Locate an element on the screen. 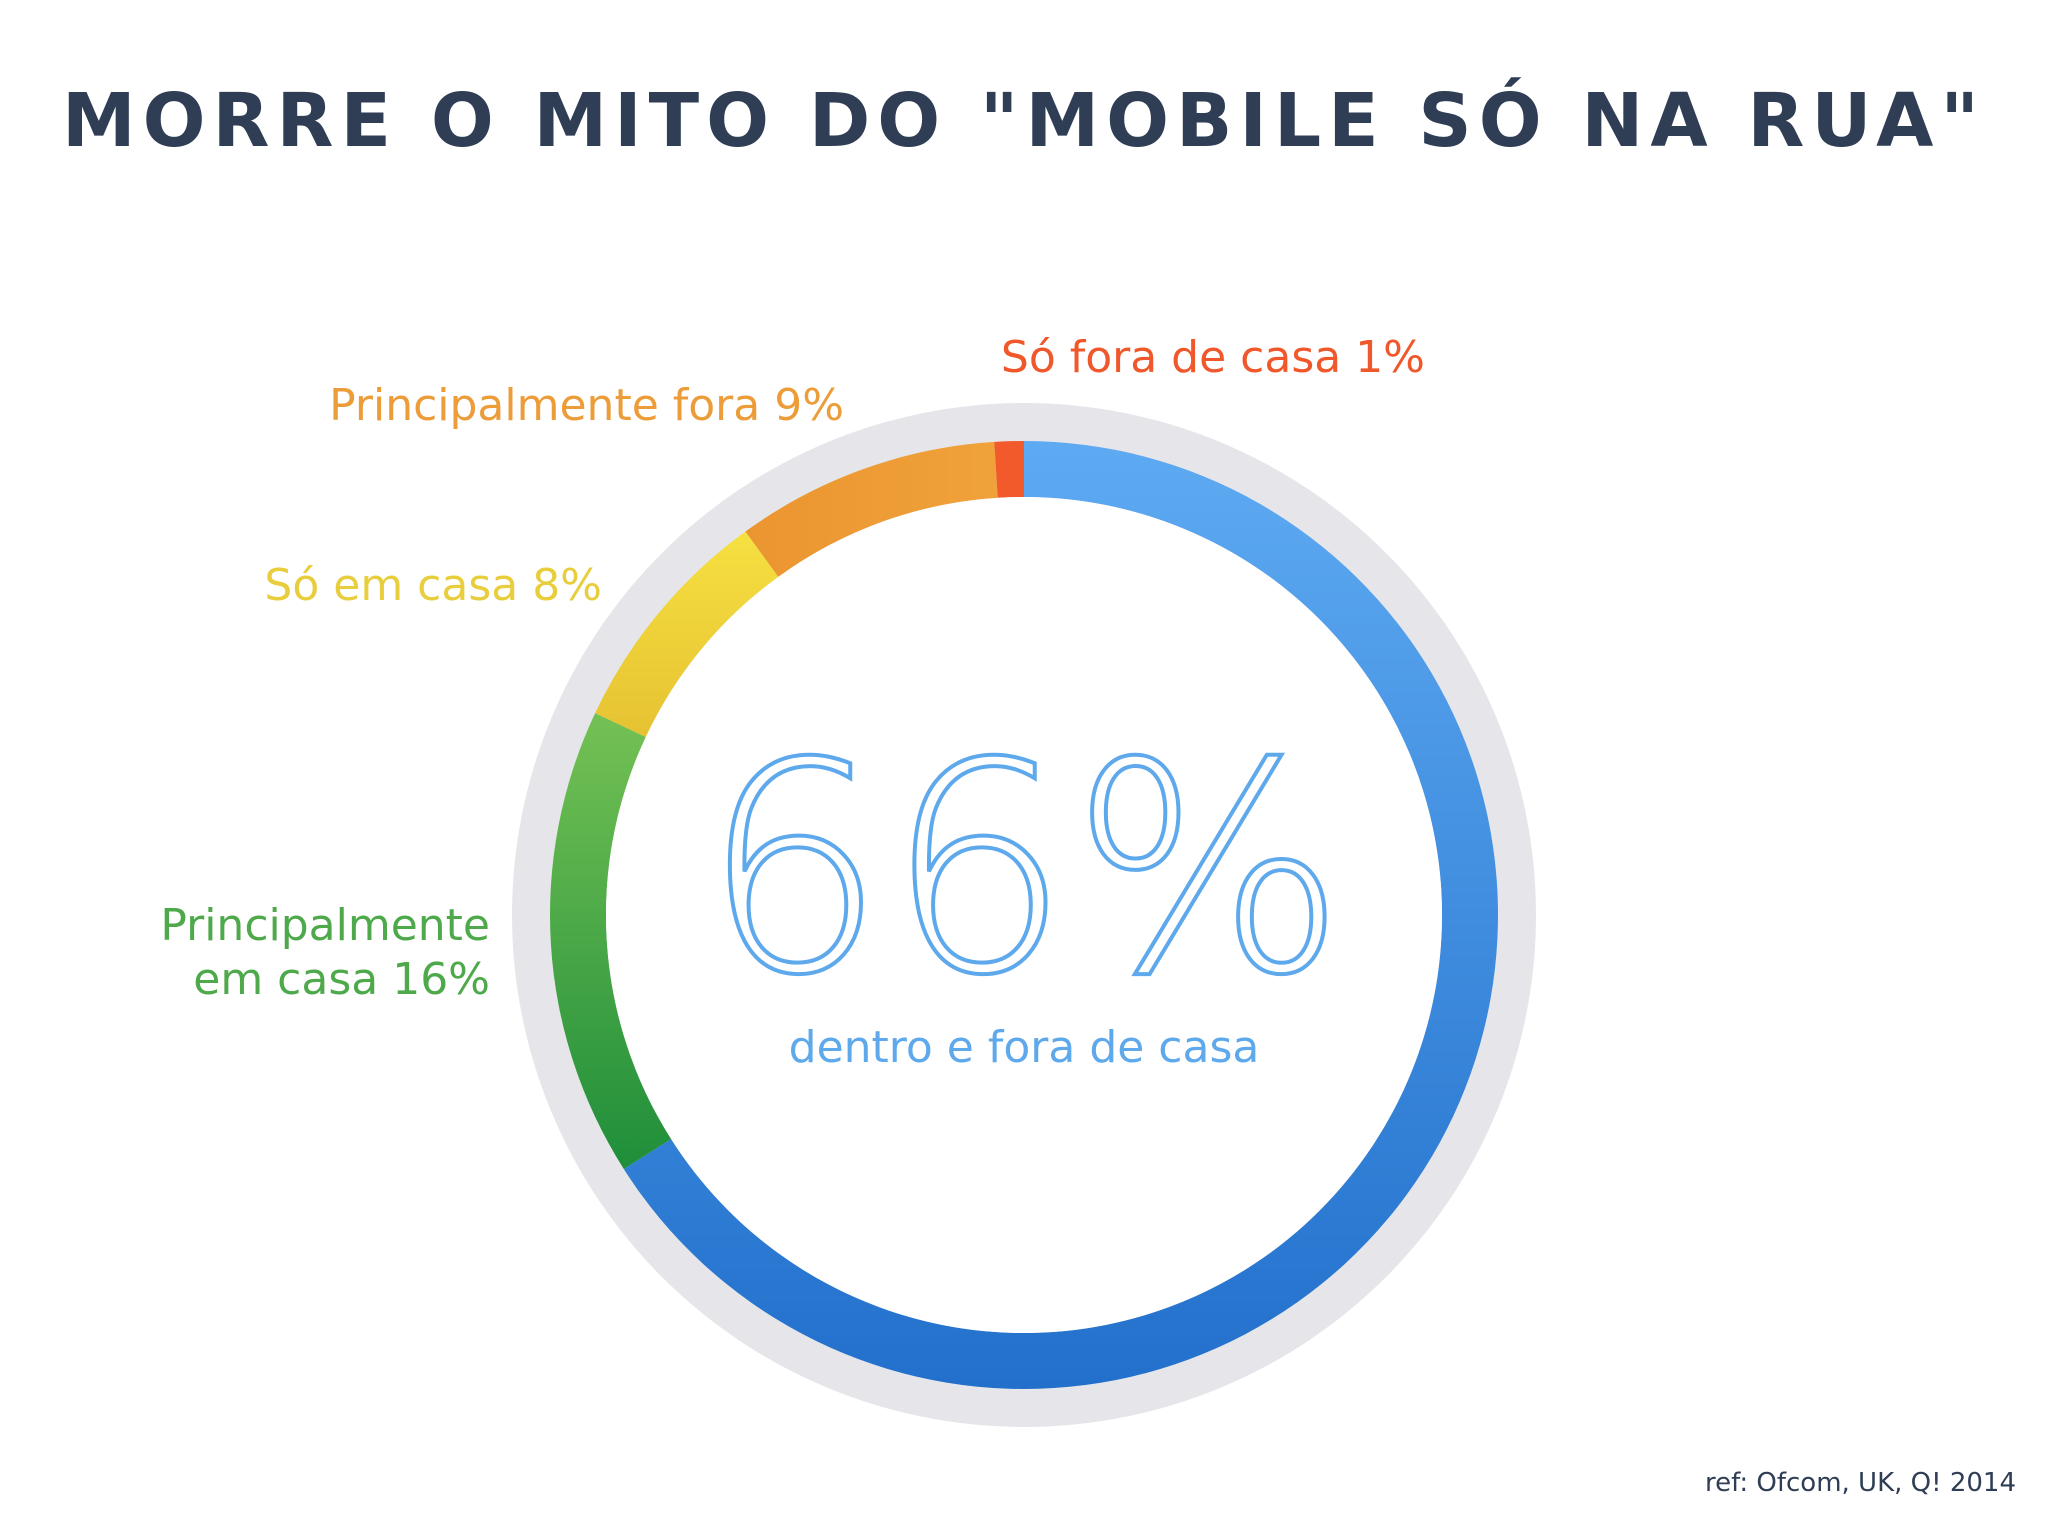  label-s-em-casa: Só em casa 8% is located at coordinates (433, 585).